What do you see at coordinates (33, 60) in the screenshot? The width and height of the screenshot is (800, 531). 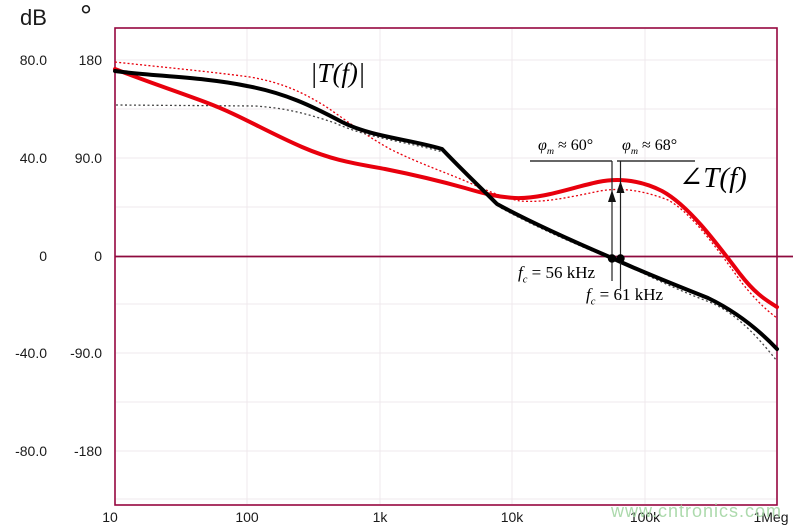 I see `y1-tick-80: 80.0` at bounding box center [33, 60].